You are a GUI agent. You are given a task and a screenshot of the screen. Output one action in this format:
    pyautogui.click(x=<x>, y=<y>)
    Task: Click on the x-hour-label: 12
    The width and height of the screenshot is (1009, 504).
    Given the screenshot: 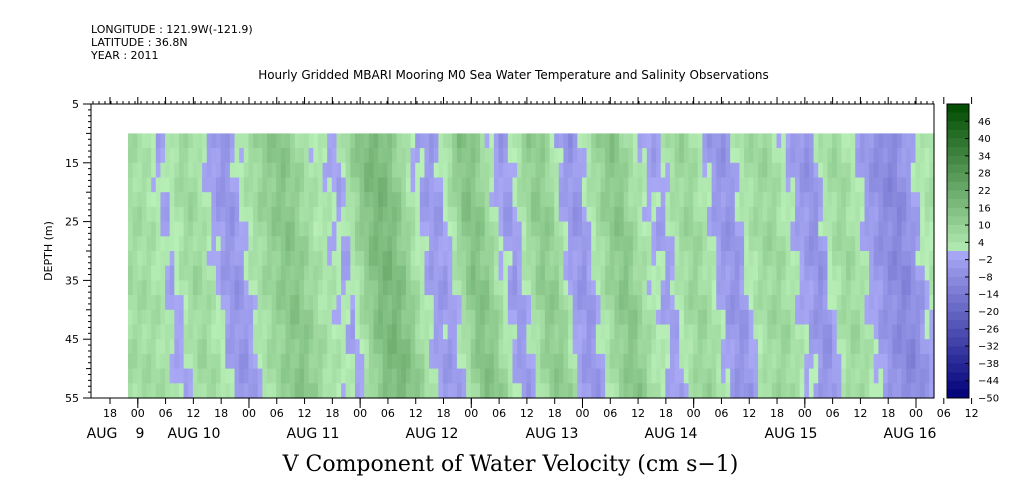 What is the action you would take?
    pyautogui.click(x=416, y=413)
    